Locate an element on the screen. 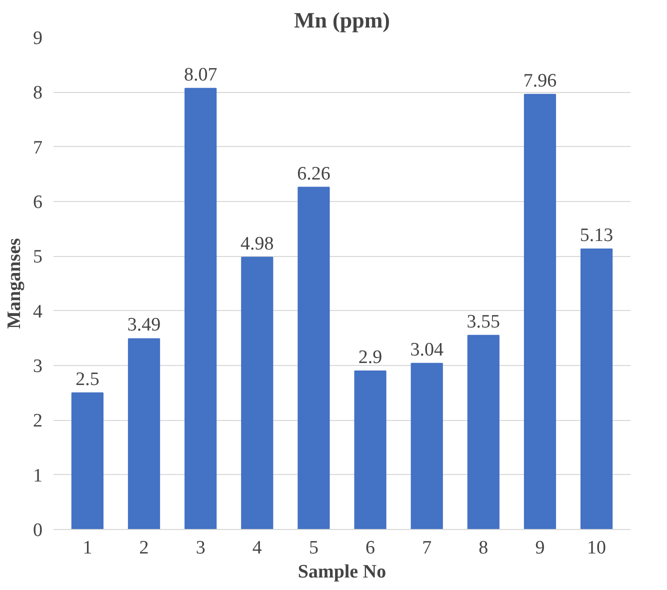 This screenshot has width=667, height=590. x-tick-label: 9 is located at coordinates (540, 548).